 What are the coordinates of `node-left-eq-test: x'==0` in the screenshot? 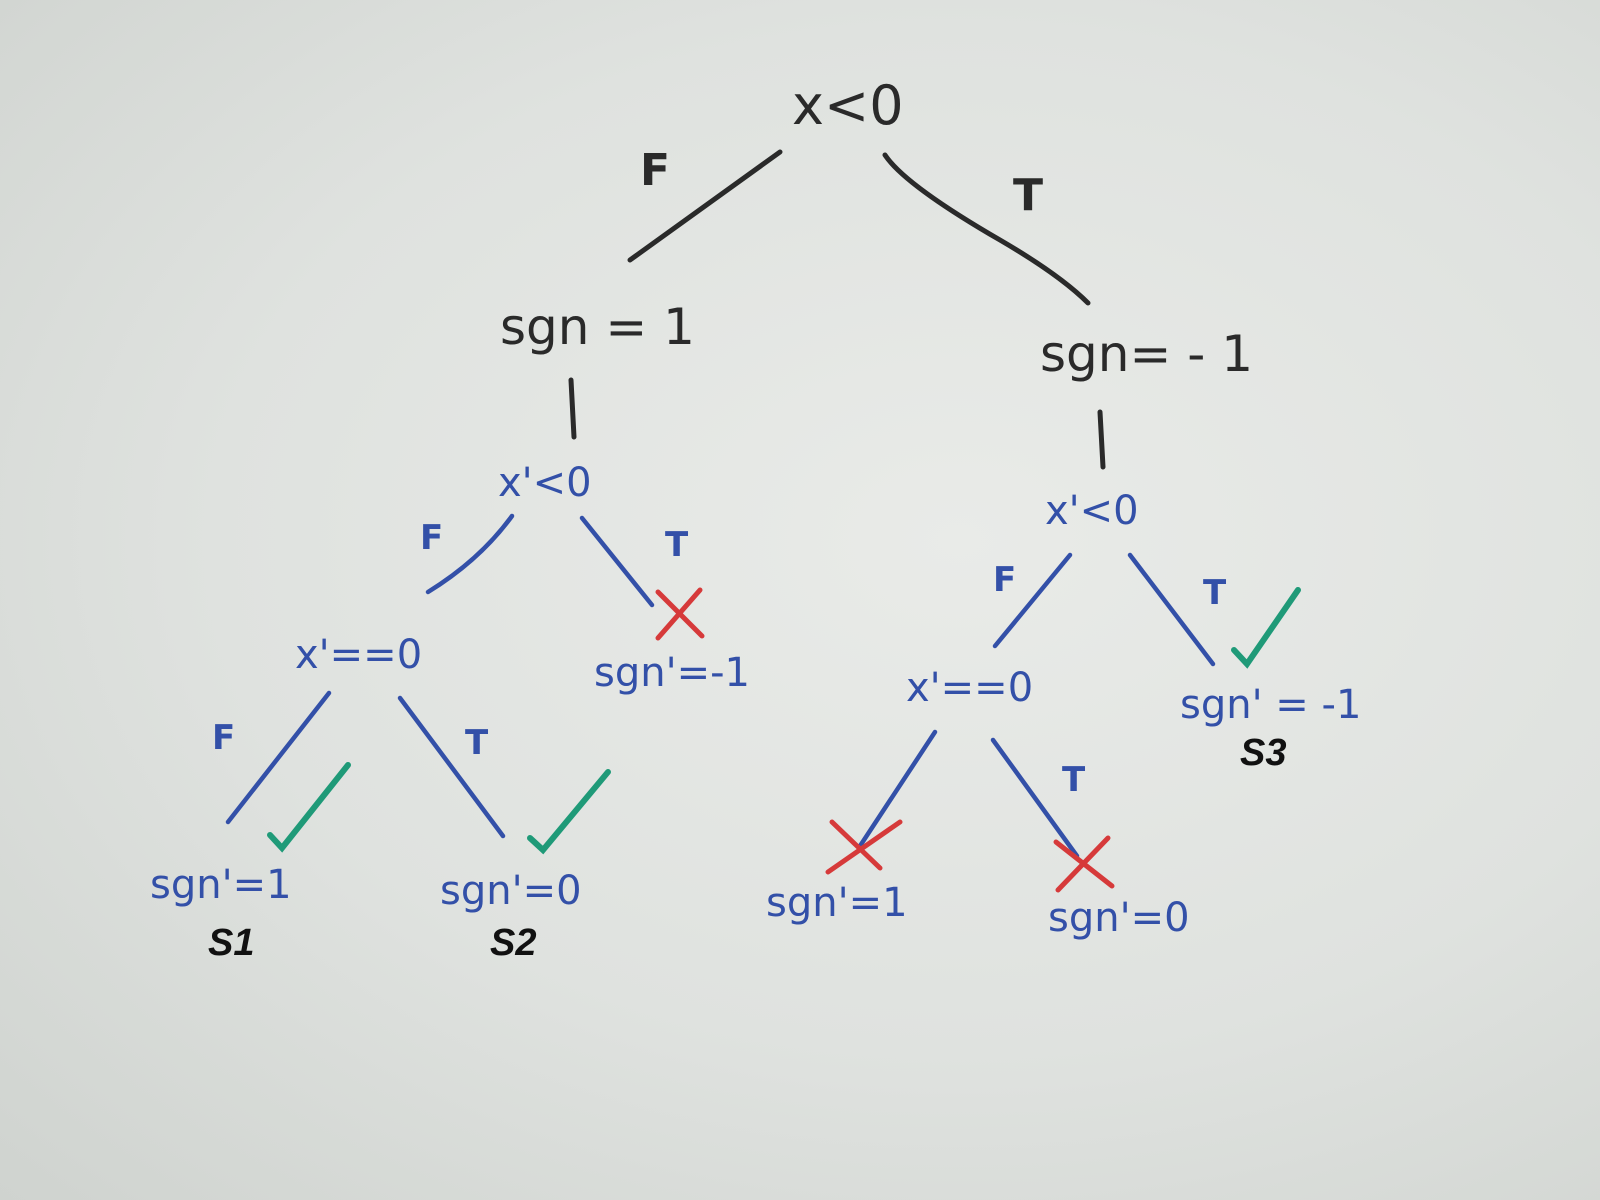 It's located at (359, 655).